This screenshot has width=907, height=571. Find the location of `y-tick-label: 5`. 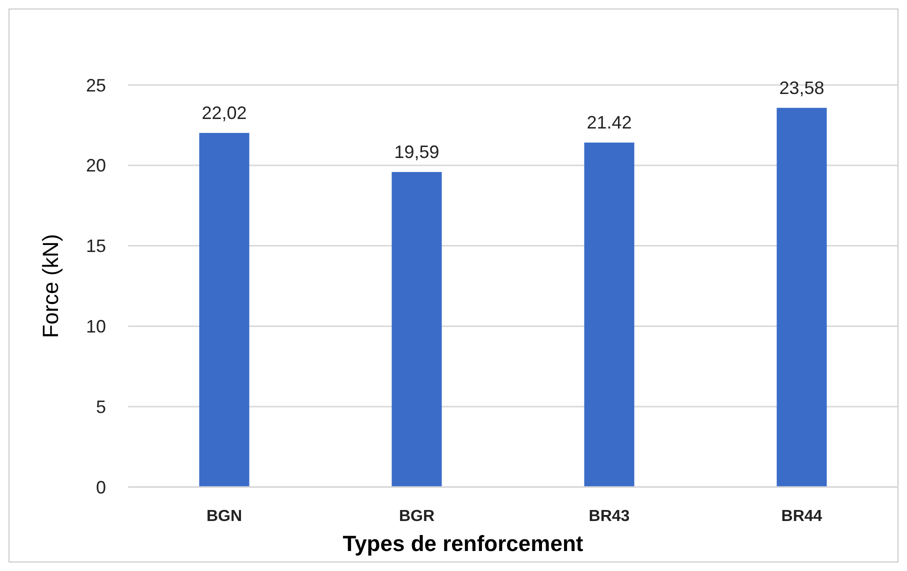

y-tick-label: 5 is located at coordinates (101, 406).